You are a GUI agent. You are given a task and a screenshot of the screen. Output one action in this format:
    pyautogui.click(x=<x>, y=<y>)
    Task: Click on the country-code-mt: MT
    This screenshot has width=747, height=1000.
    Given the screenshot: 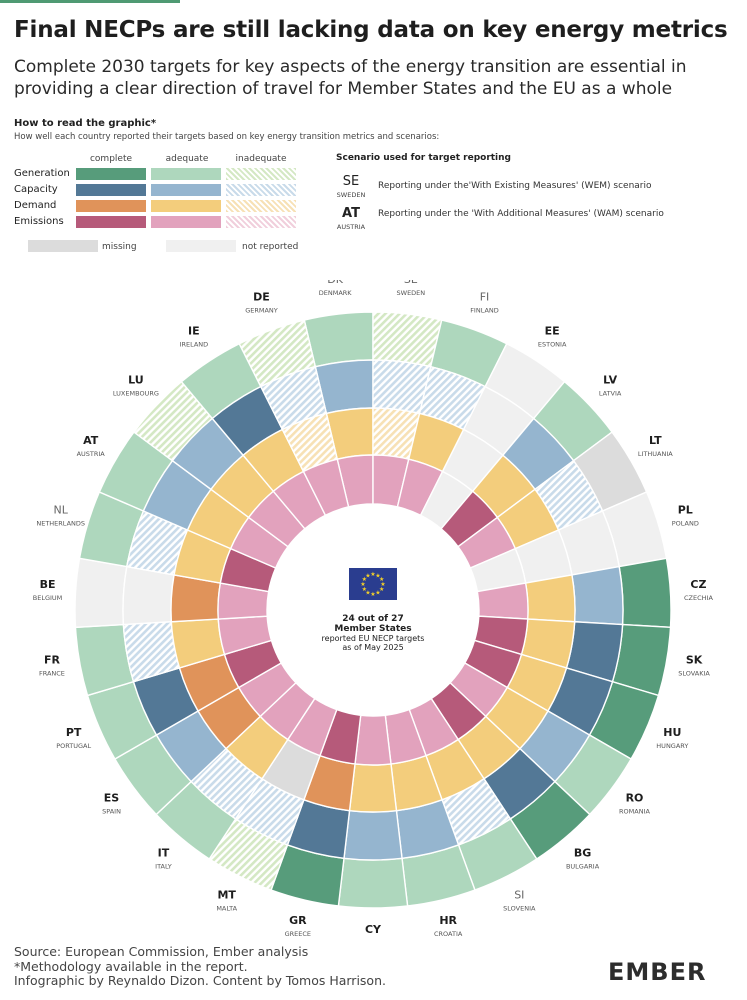 What is the action you would take?
    pyautogui.click(x=226, y=894)
    